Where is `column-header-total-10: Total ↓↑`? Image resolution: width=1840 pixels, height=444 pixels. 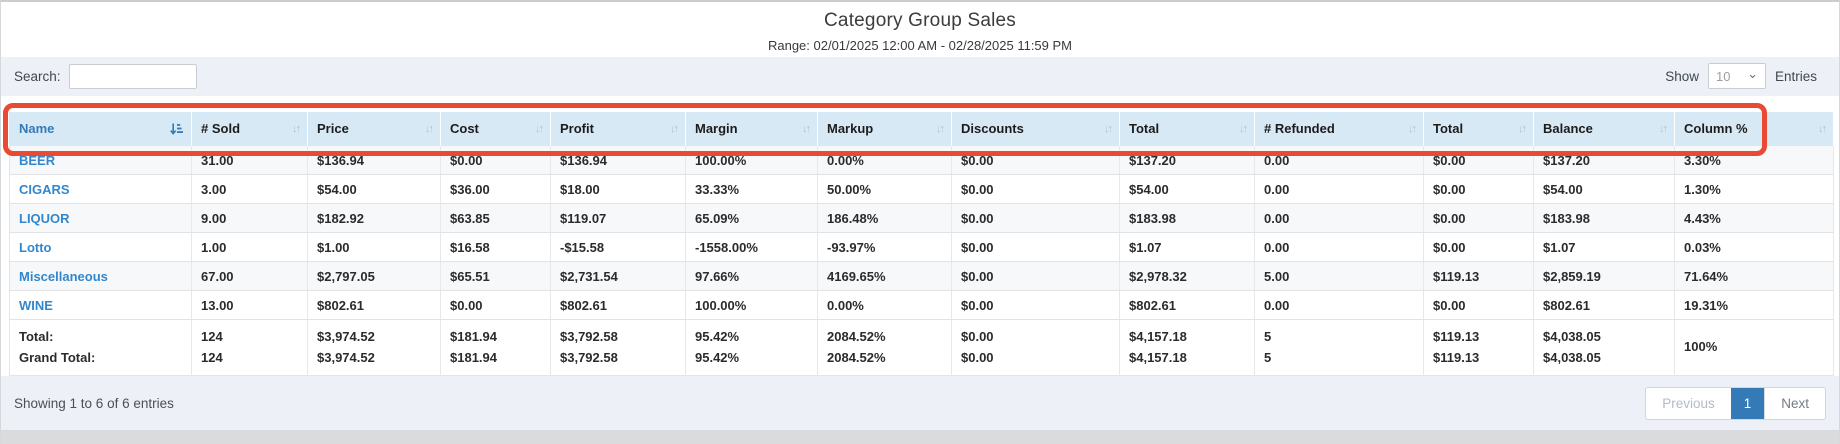
column-header-total-10: Total ↓↑ is located at coordinates (1478, 128).